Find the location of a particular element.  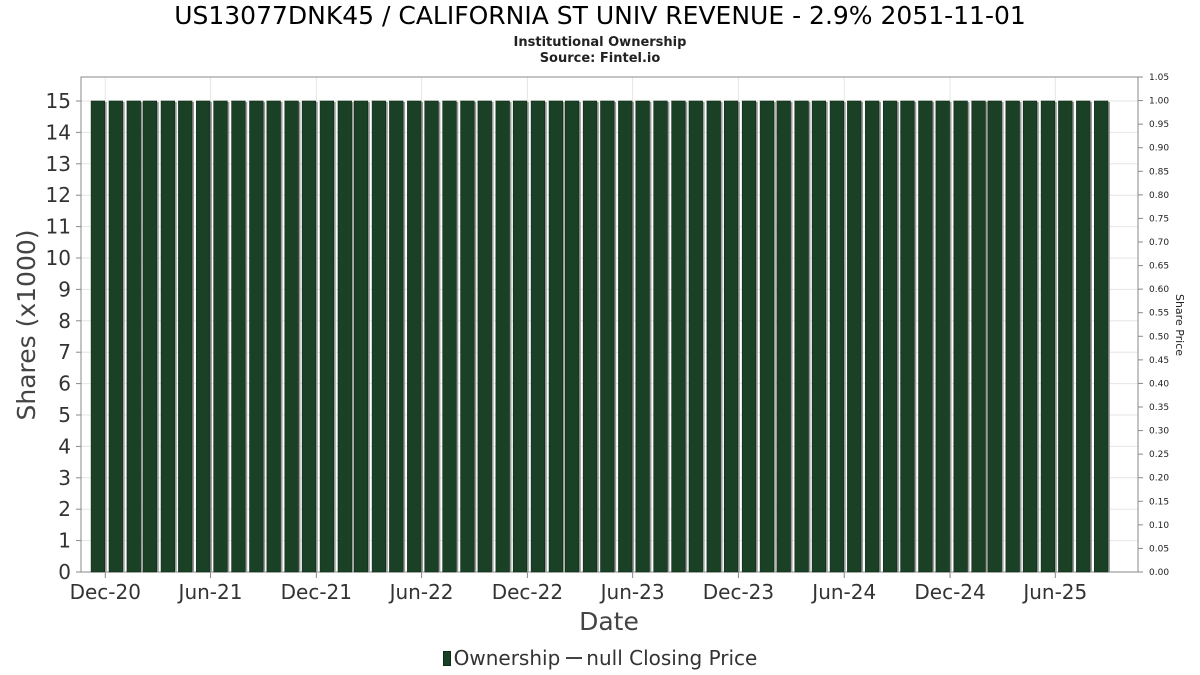

y-right-tick-label: 1.00 is located at coordinates (1159, 102).